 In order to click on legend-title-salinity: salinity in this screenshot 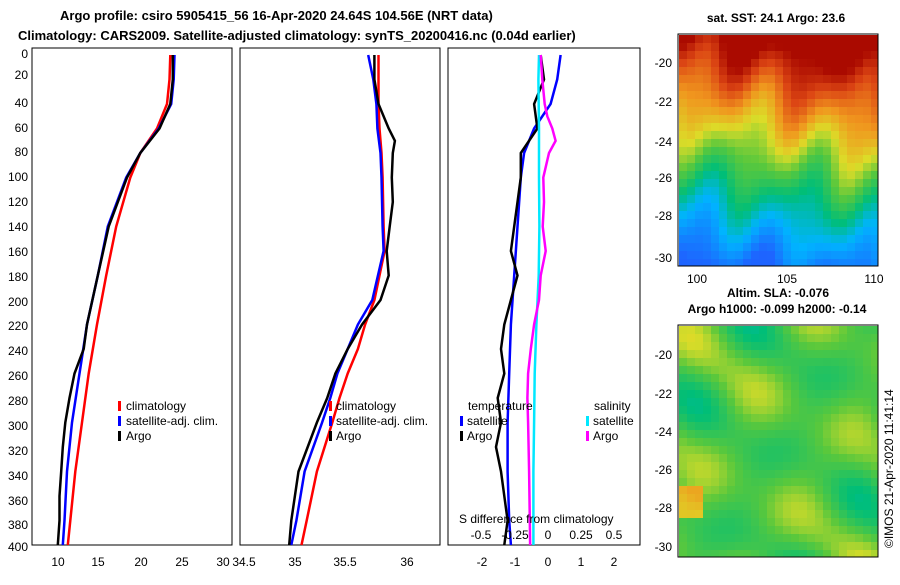, I will do `click(612, 406)`.